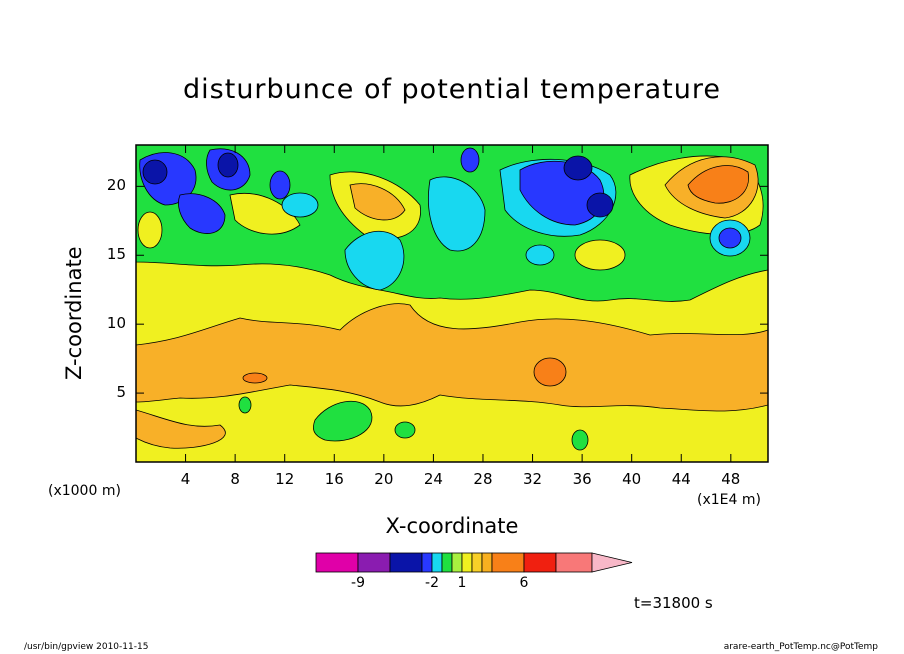  I want to click on y-tick-label: 15, so click(116, 254).